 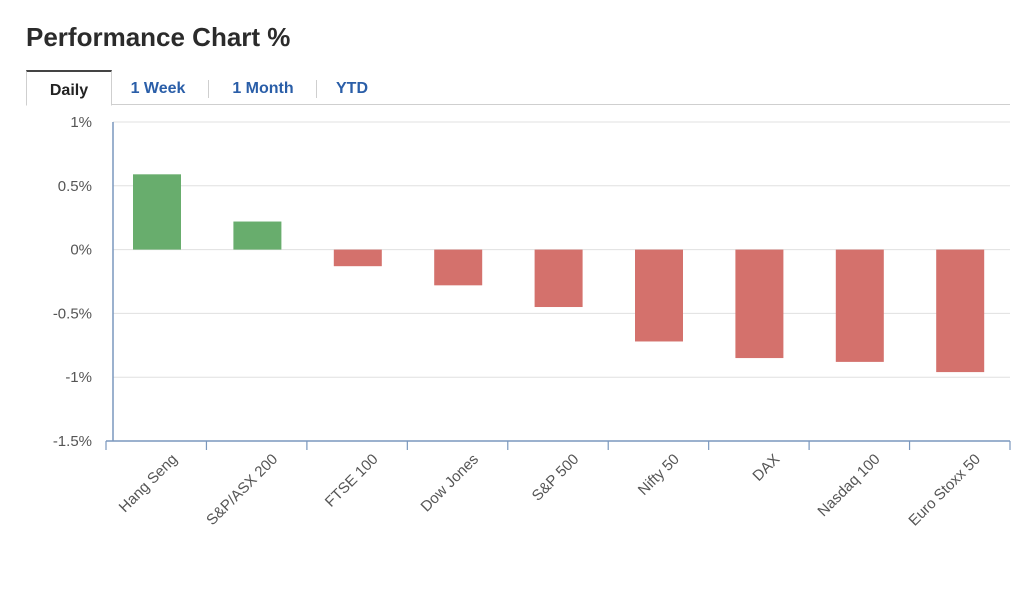 What do you see at coordinates (72, 313) in the screenshot?
I see `y-tick-label: -0.5%` at bounding box center [72, 313].